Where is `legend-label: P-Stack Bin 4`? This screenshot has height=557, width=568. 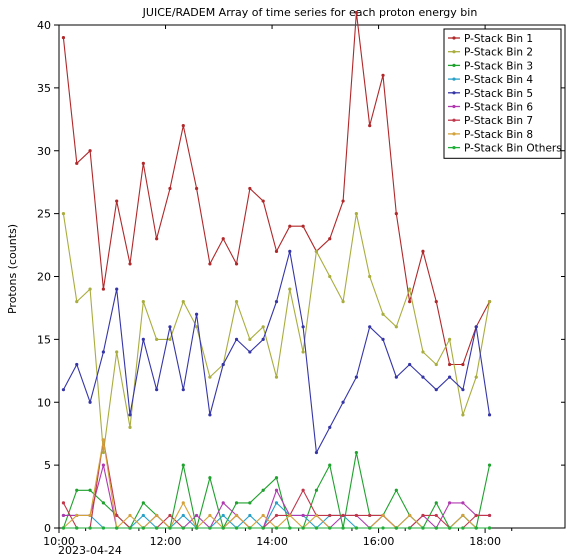 legend-label: P-Stack Bin 4 is located at coordinates (498, 80).